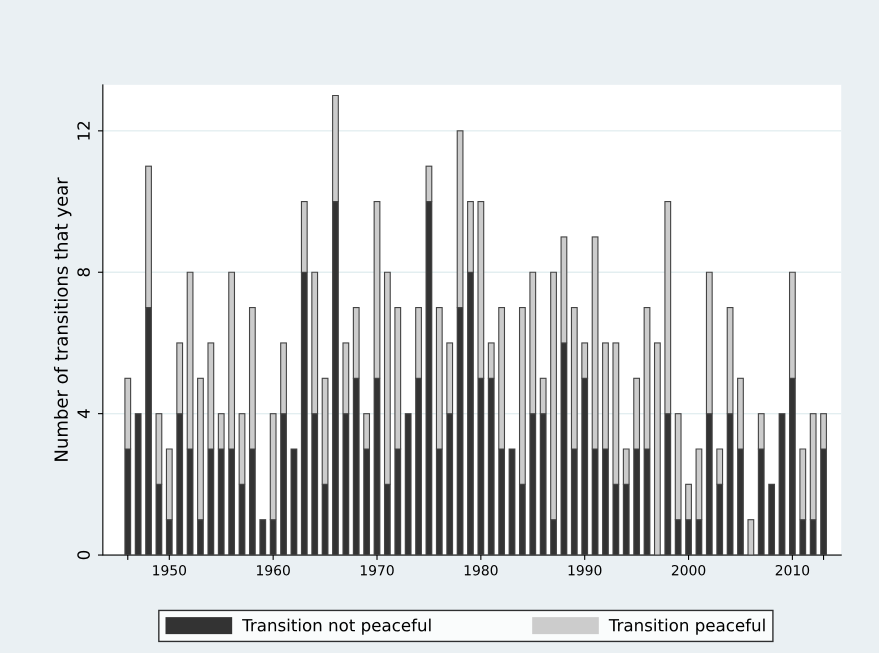 The height and width of the screenshot is (653, 879). I want to click on legend-label: Transition peaceful, so click(686, 626).